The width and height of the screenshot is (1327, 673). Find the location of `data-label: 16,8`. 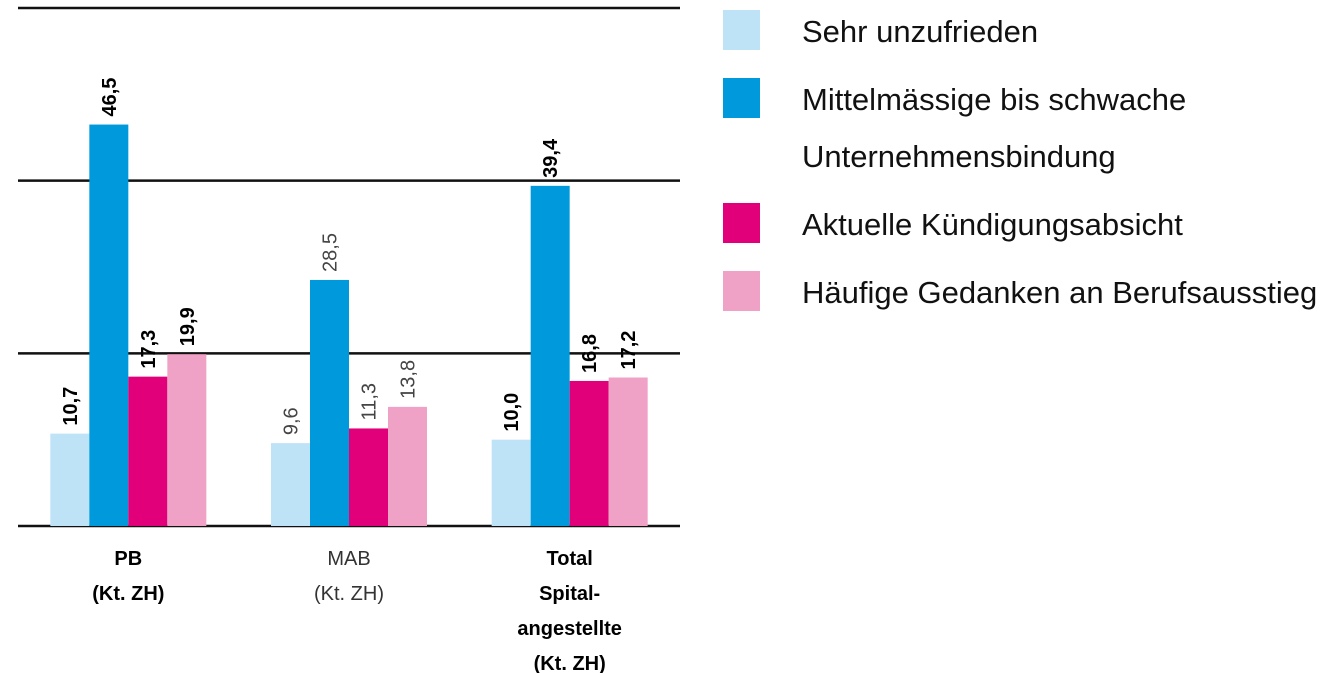

data-label: 16,8 is located at coordinates (590, 353).